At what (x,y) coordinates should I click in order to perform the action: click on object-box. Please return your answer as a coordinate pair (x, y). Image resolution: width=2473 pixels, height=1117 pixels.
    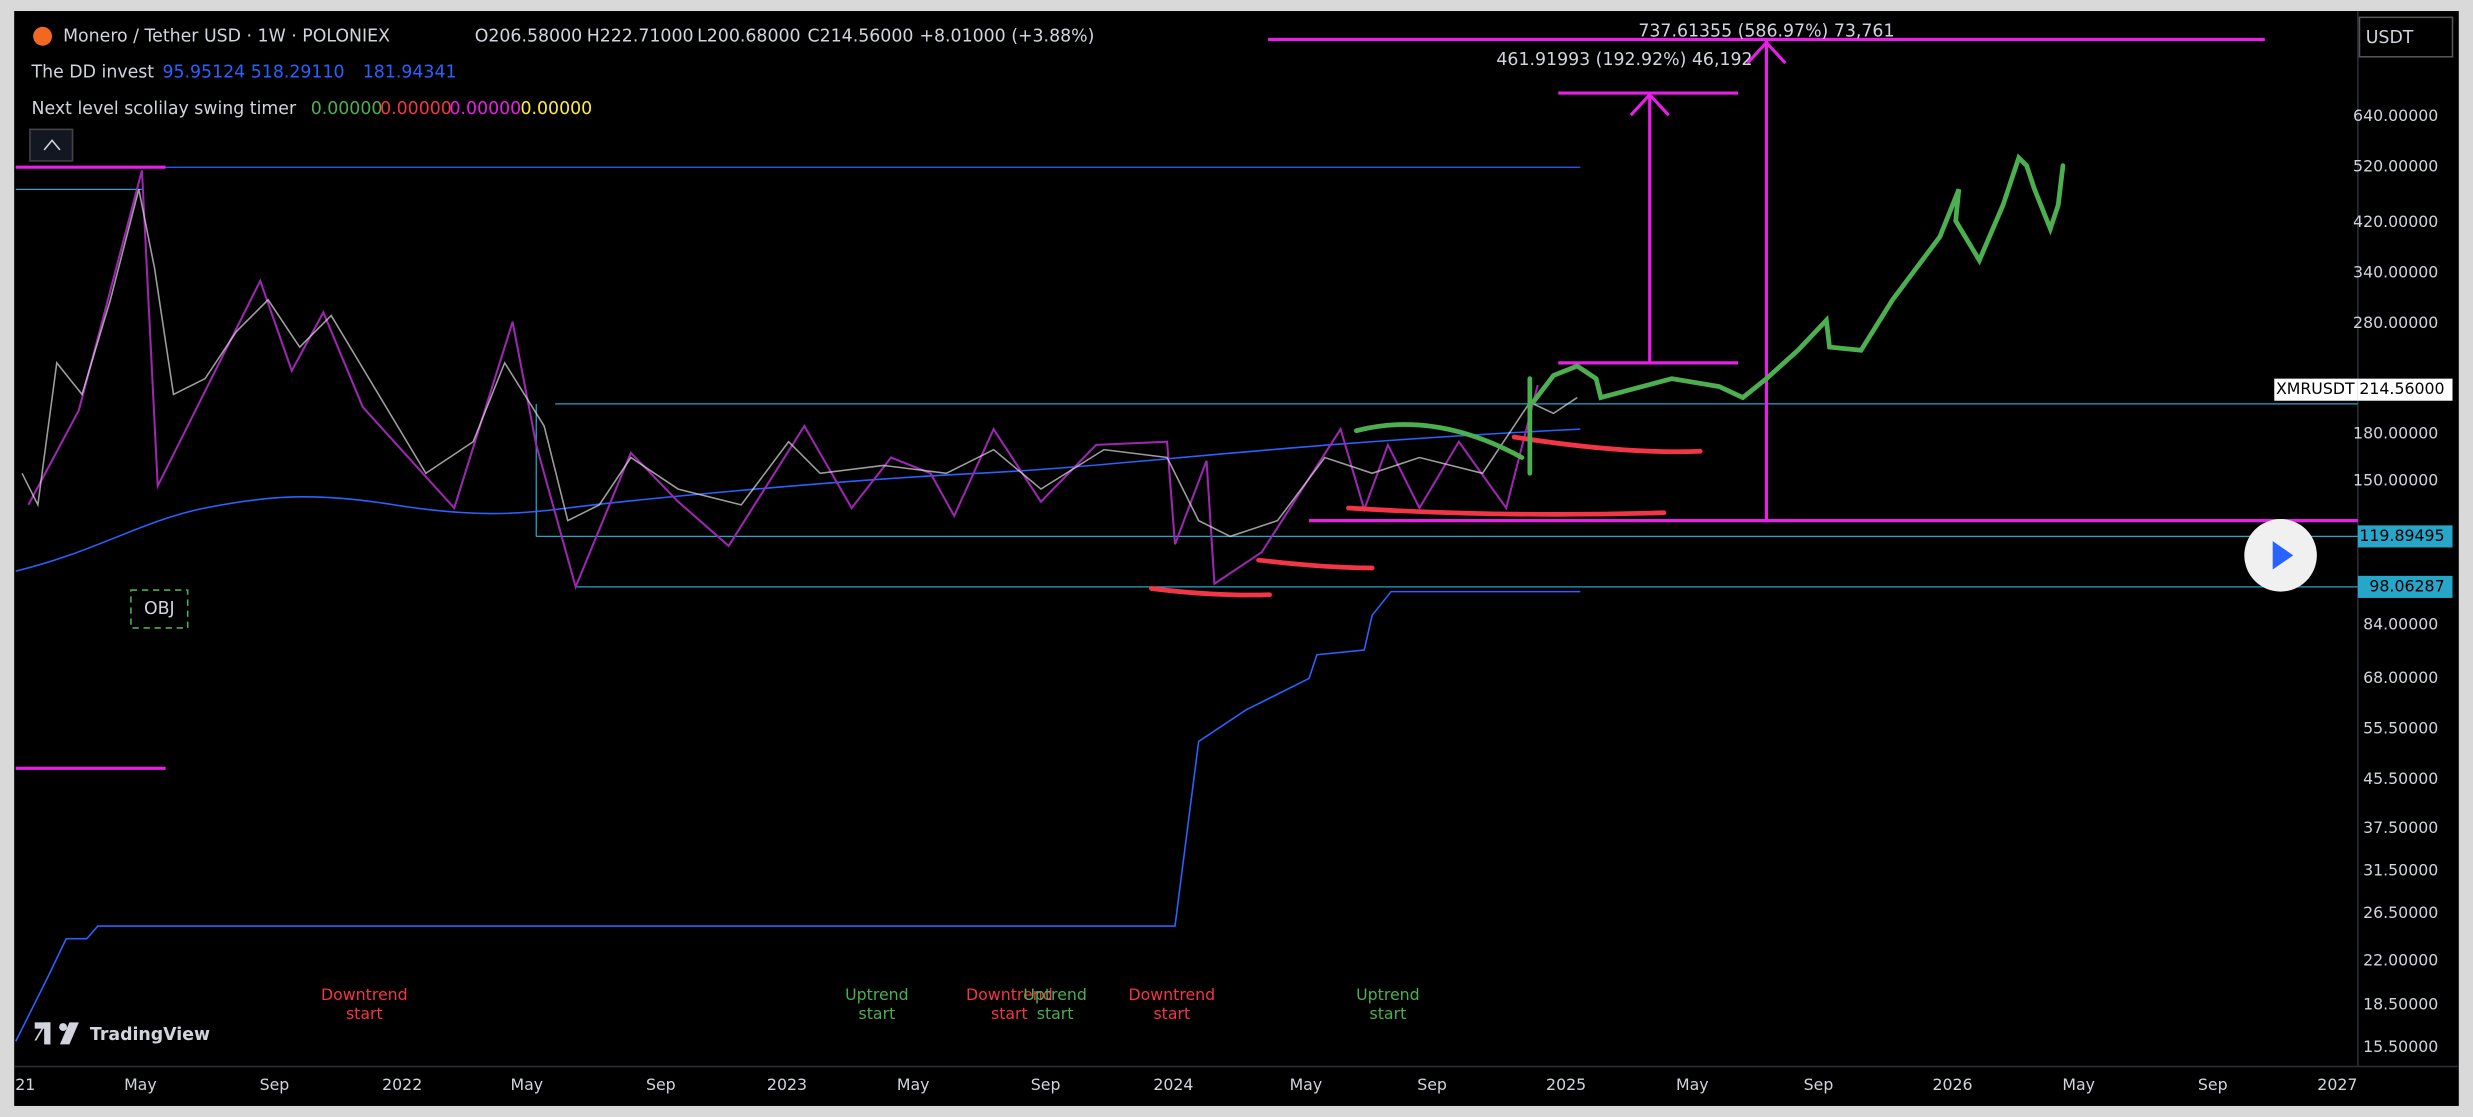
    Looking at the image, I should click on (159, 609).